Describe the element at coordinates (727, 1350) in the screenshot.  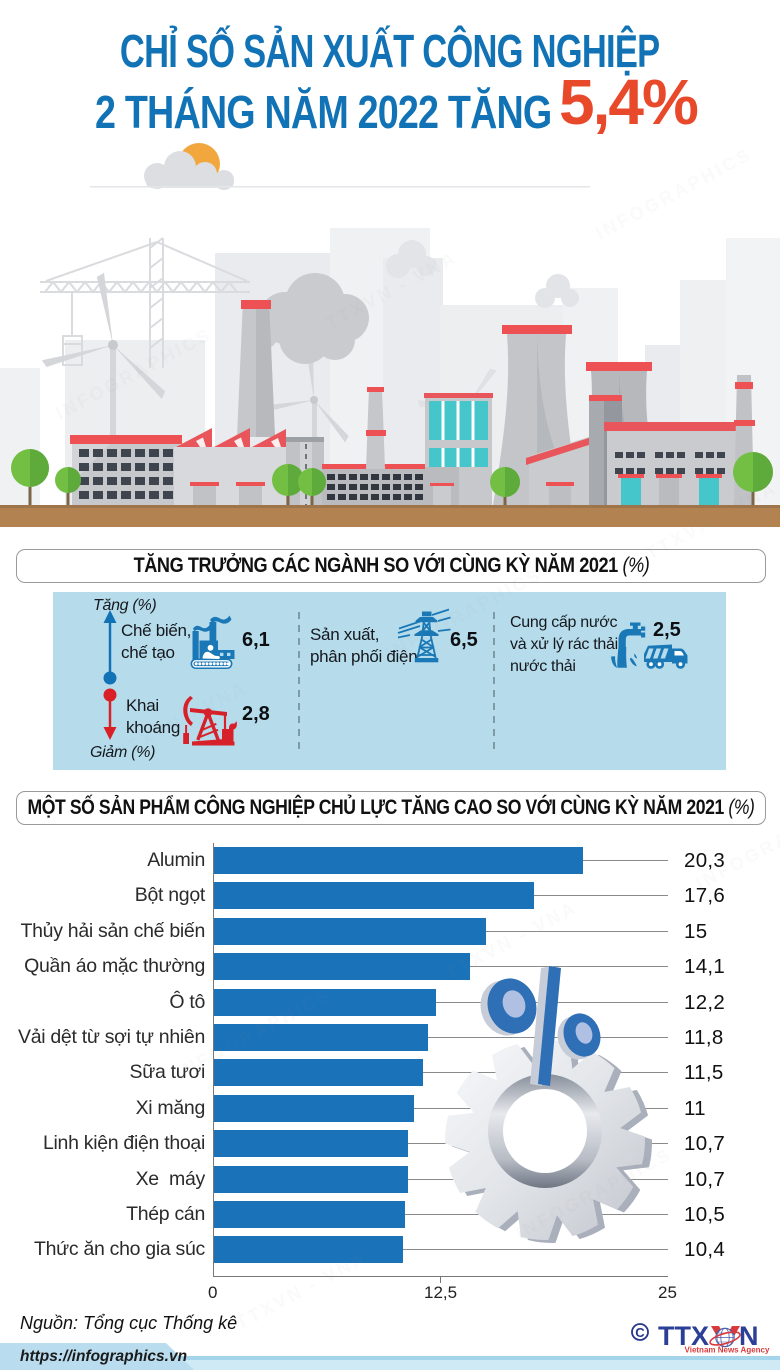
I see `svg-text: Vietnam News Agency` at that location.